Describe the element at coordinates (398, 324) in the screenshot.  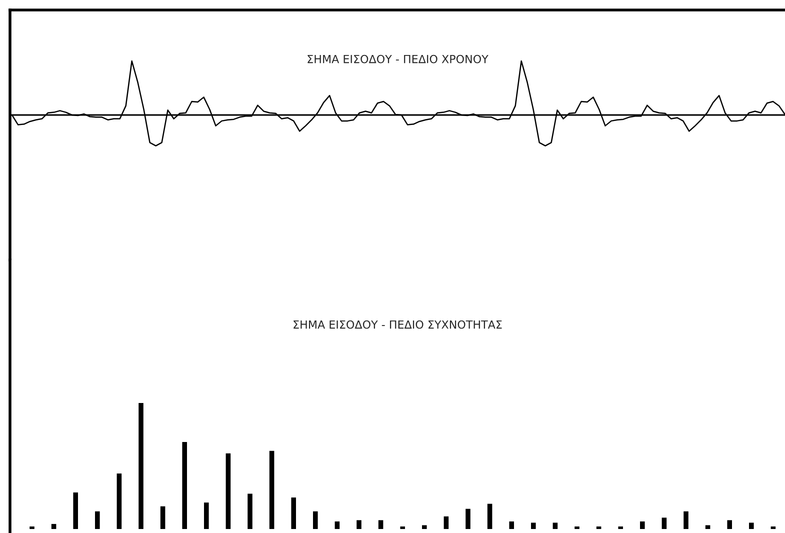
I see `chart-title: ΣΗΜΑ ΕΙΣΟΔΟΥ - ΠΕΔΙΟ ΣΥΧΝΟΤΗΤΑΣ` at that location.